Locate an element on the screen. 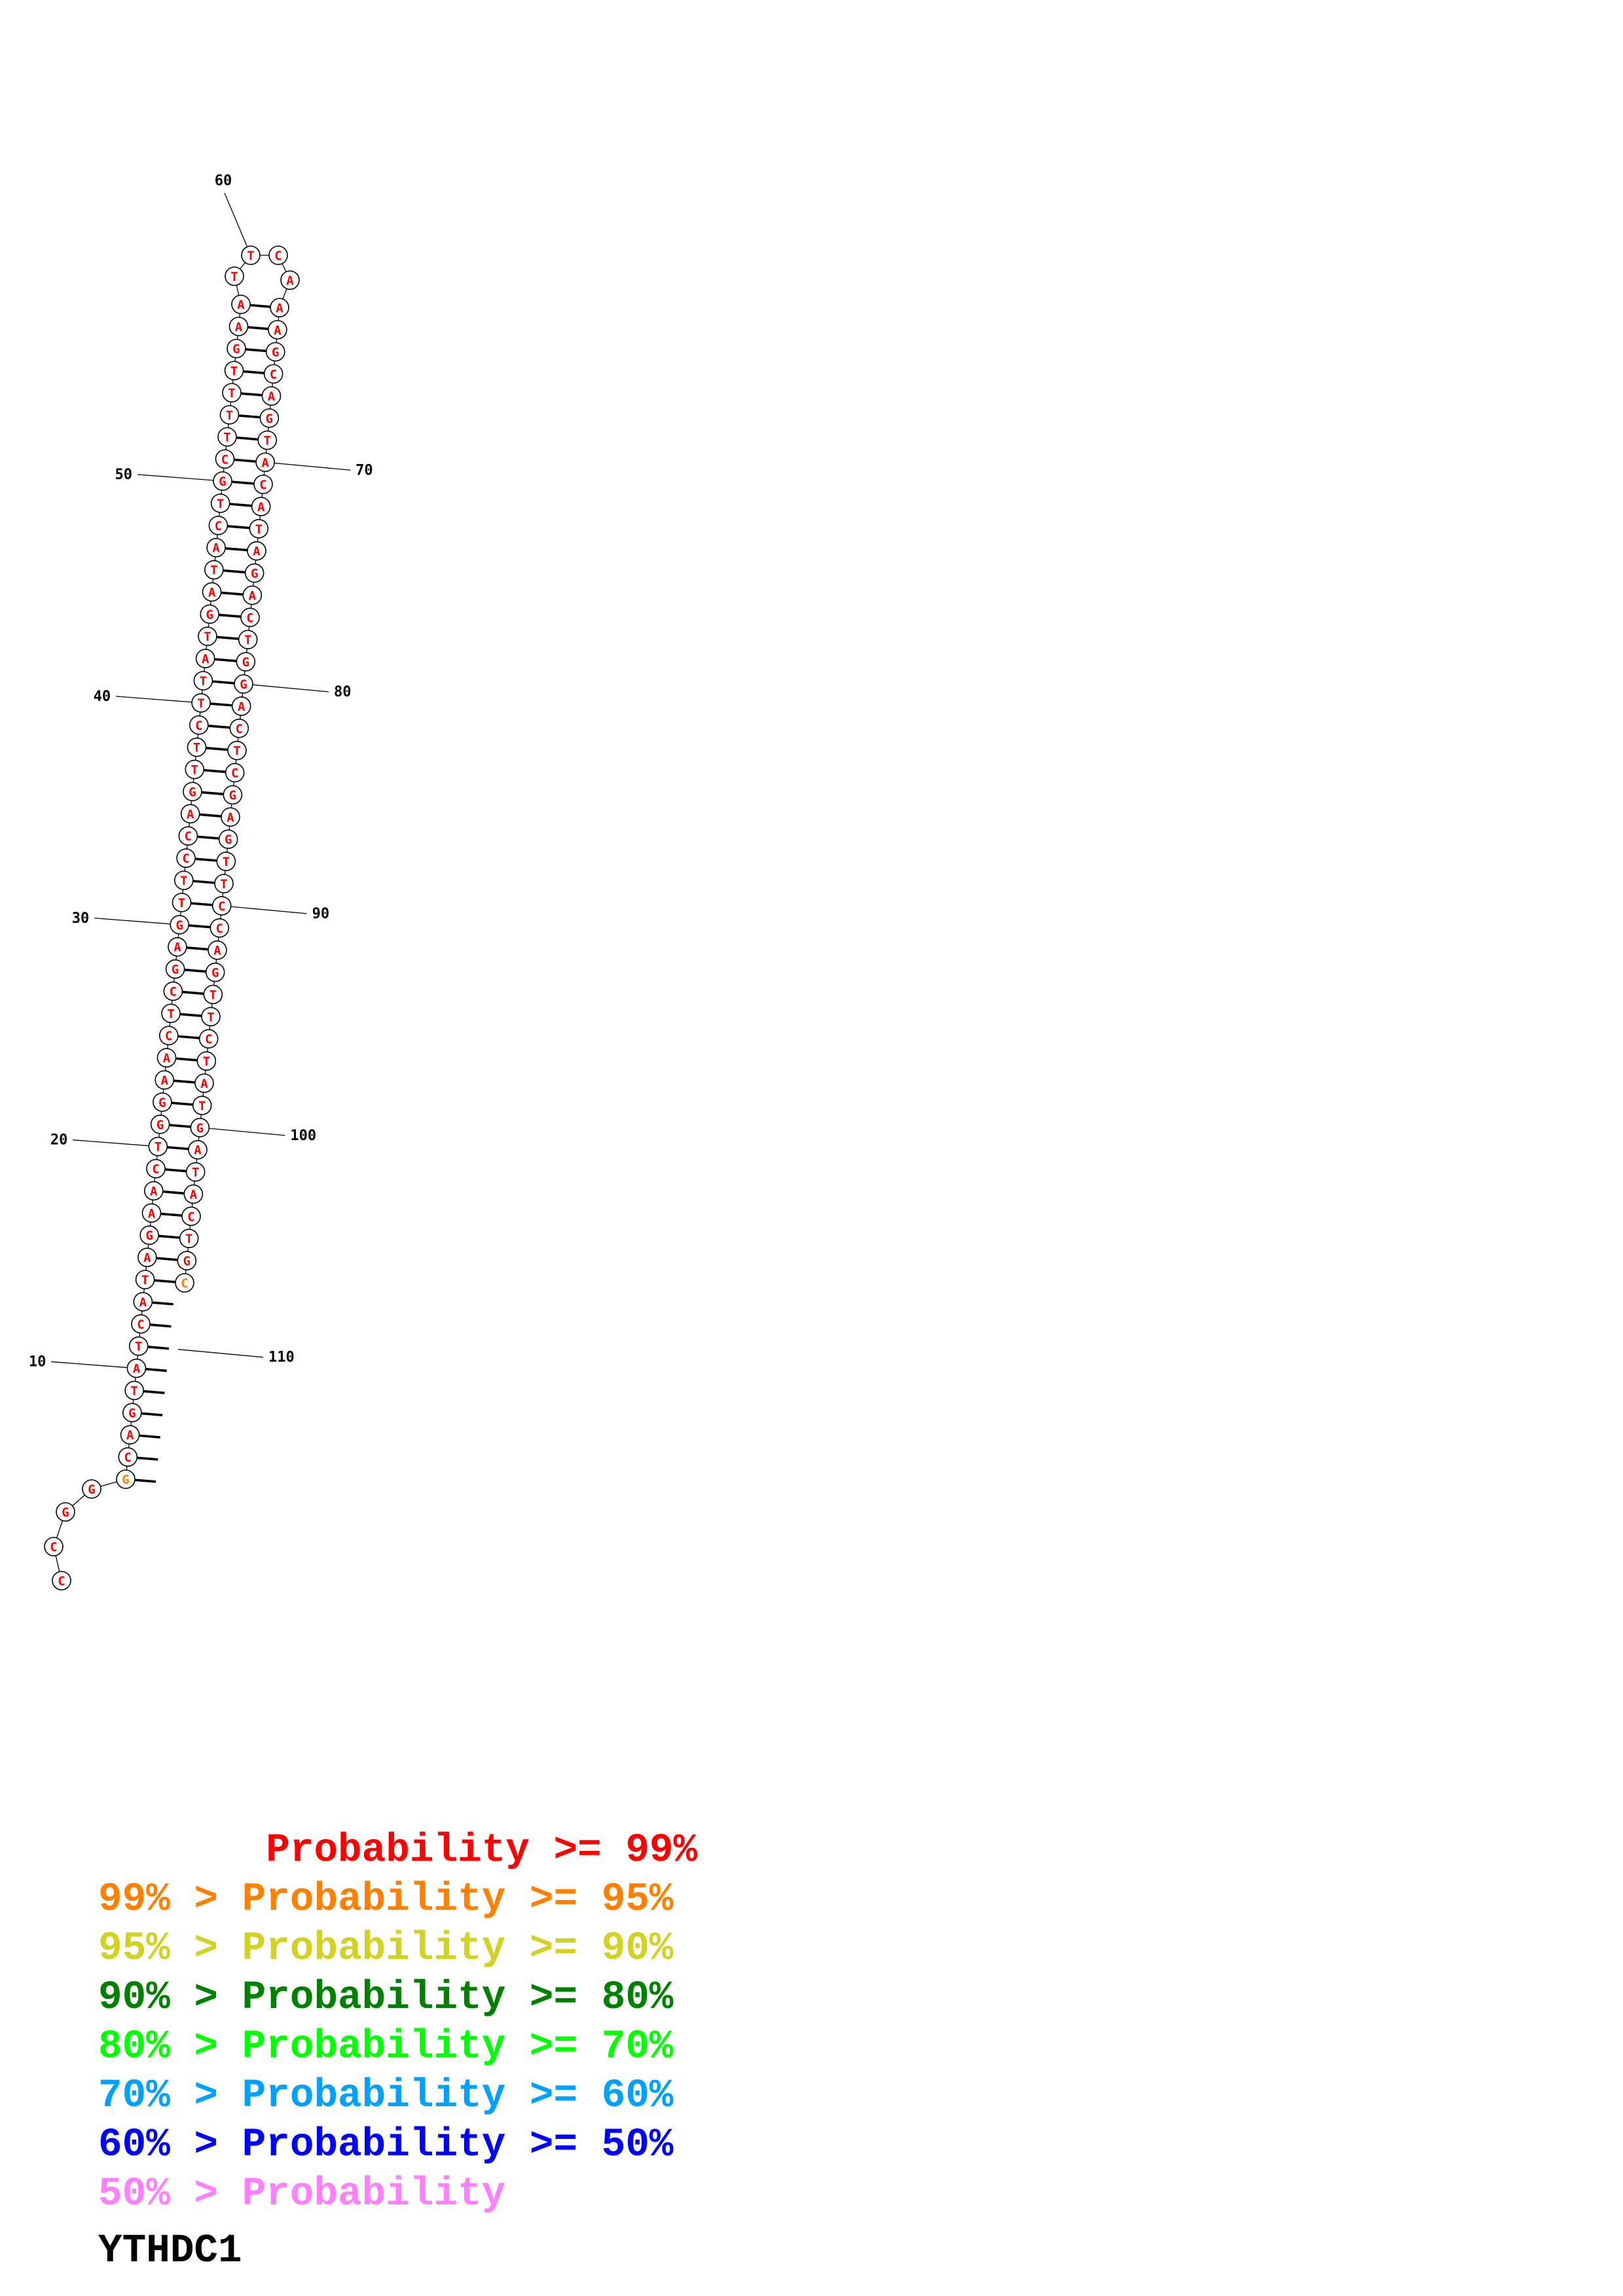 This screenshot has height=2296, width=1623. position-label: 50 is located at coordinates (124, 475).